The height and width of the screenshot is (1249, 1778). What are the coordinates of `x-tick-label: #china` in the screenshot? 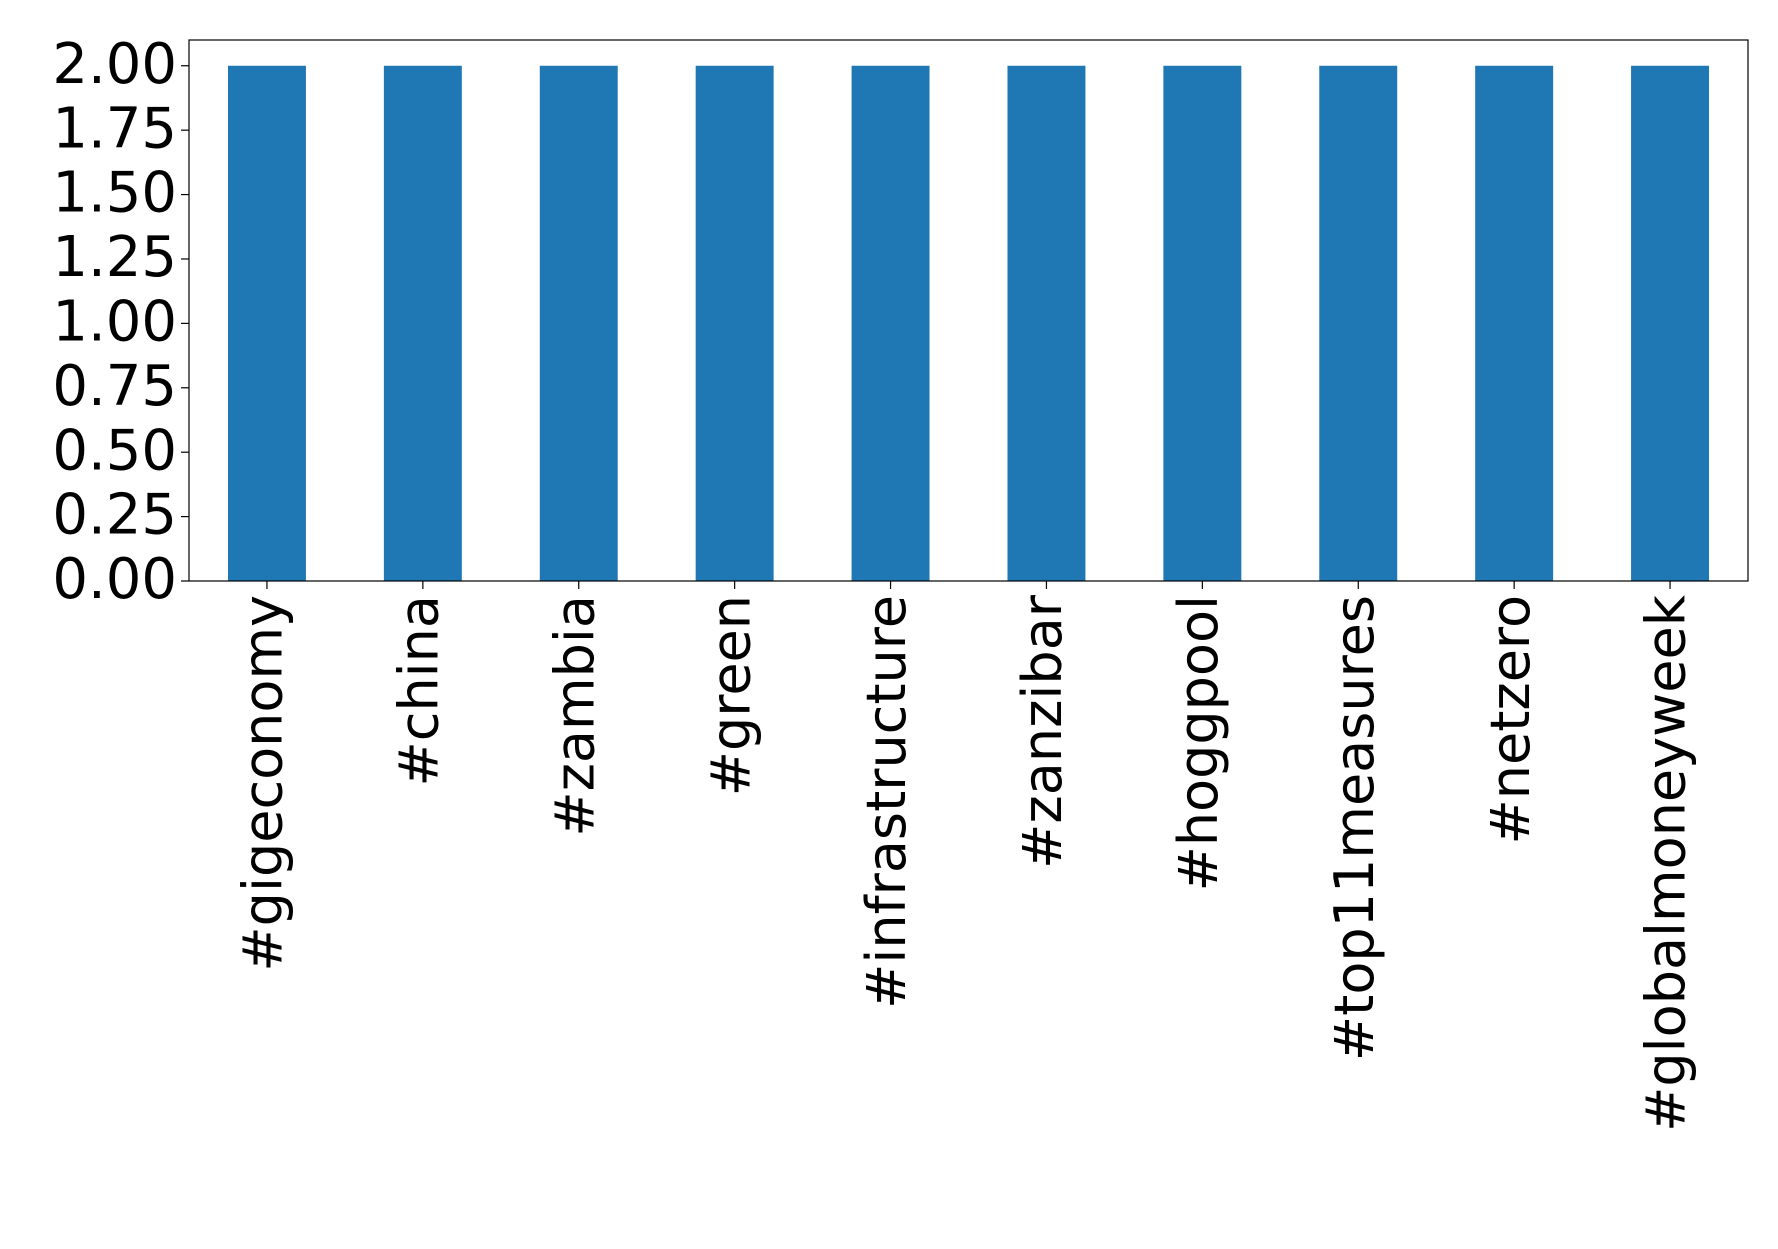 It's located at (418, 690).